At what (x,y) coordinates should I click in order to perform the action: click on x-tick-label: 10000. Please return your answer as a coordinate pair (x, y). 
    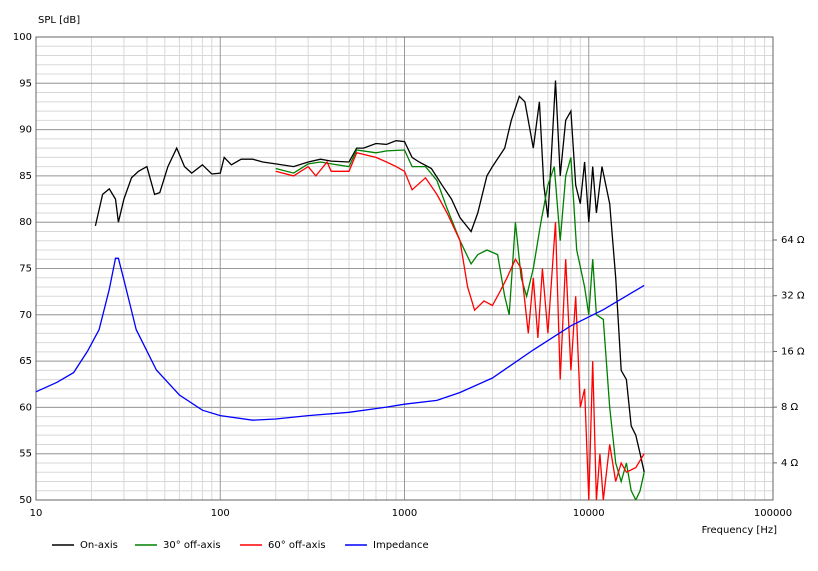
    Looking at the image, I should click on (589, 513).